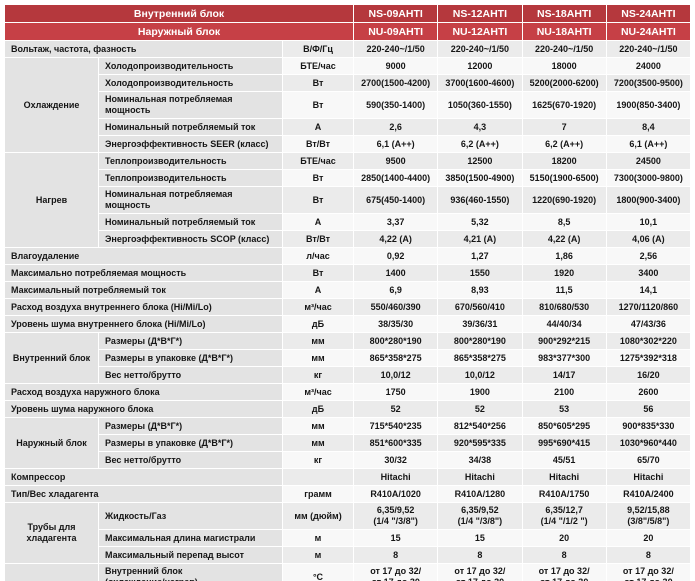 The height and width of the screenshot is (581, 695). I want to click on value-cell: 9,52/15,88 (3/8"/5/8"), so click(648, 516).